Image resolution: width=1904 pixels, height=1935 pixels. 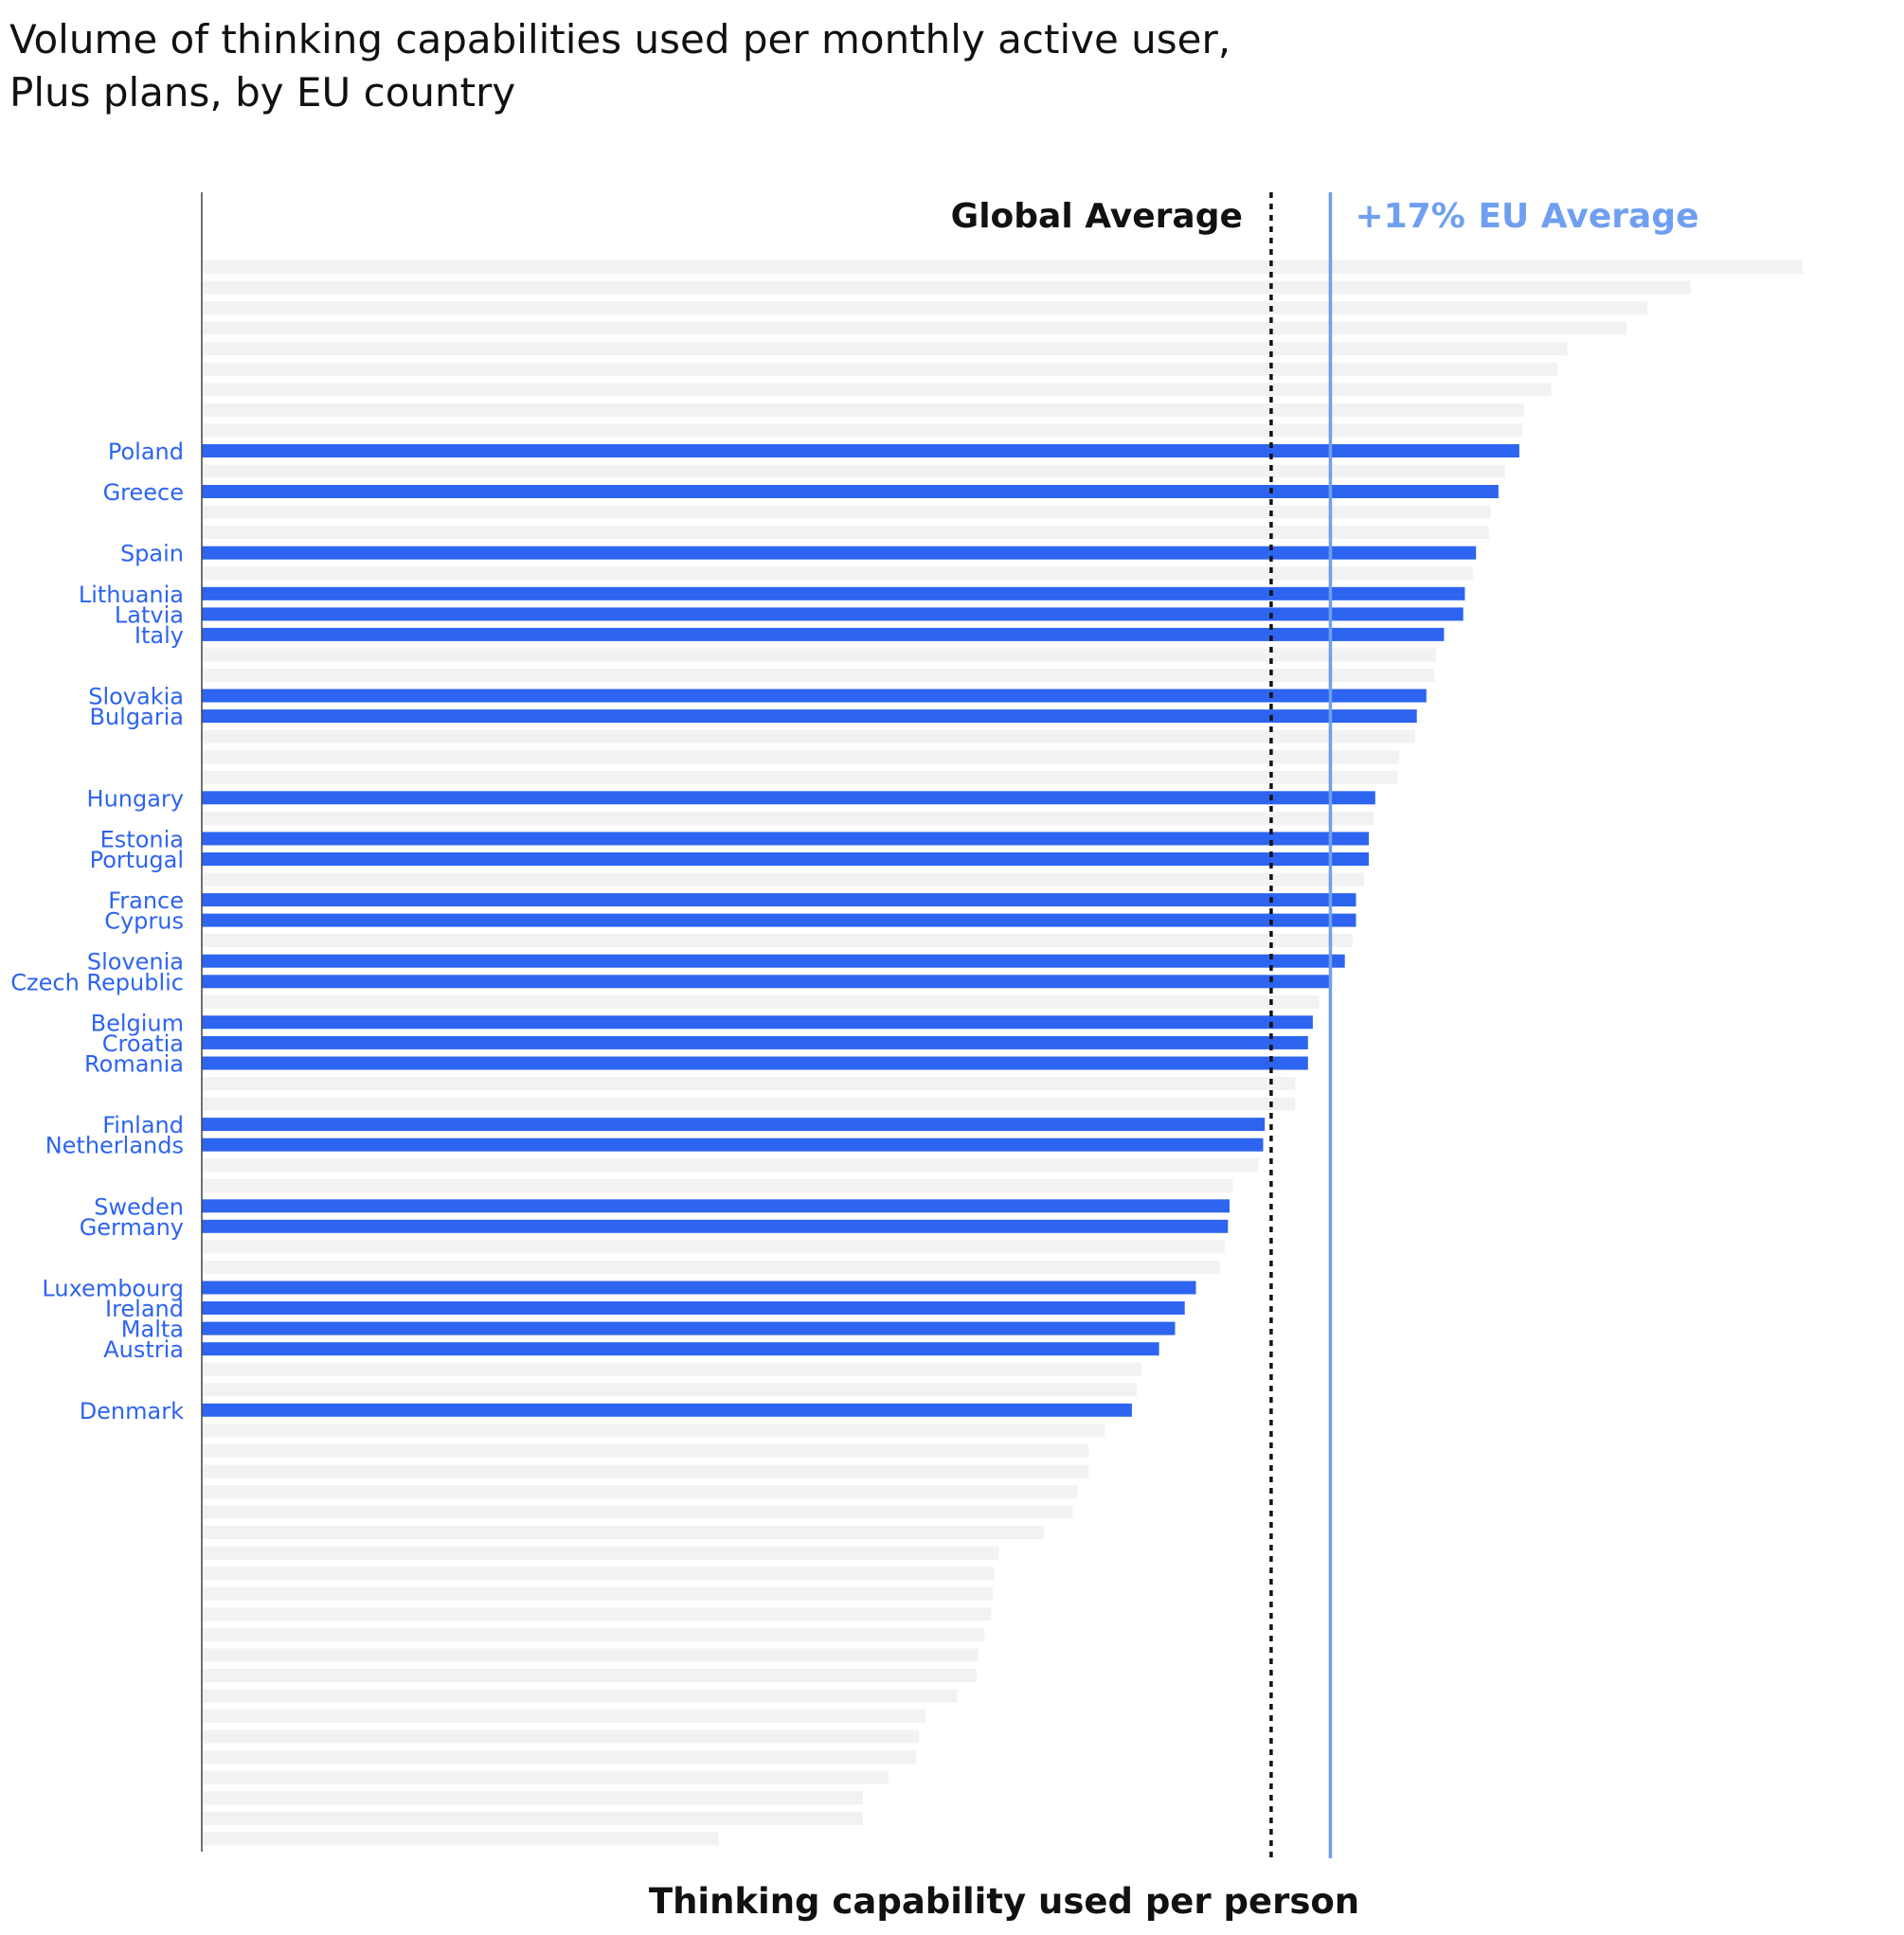 I want to click on bar-finland, so click(x=734, y=1125).